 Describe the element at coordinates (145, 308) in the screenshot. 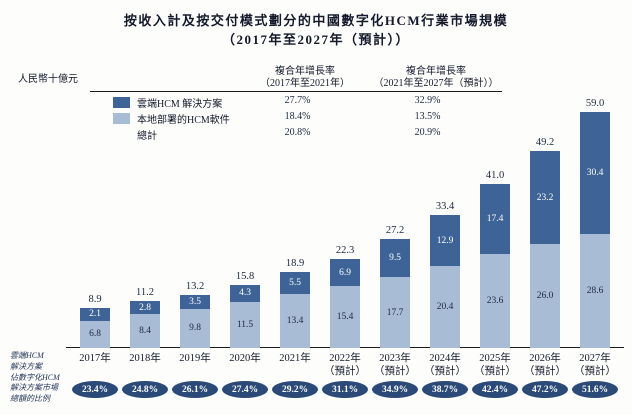

I see `bar-segment-cloud: 2.8` at that location.